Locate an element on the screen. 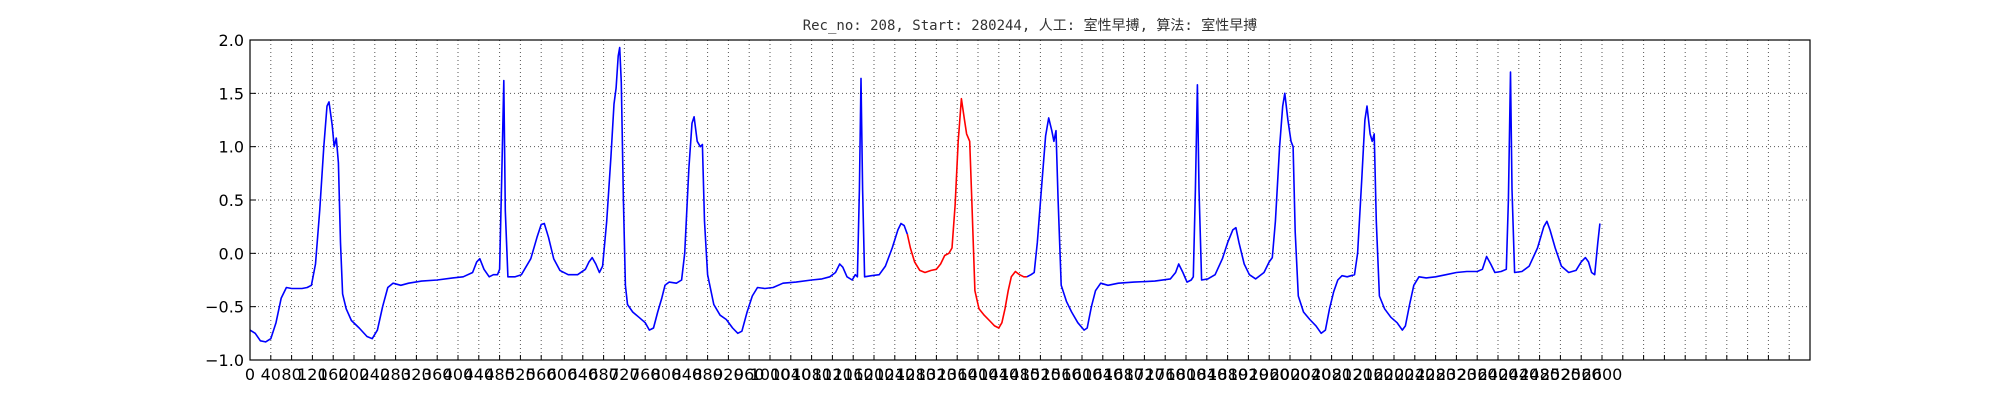 The width and height of the screenshot is (2000, 400). x-tick-label: 1800 is located at coordinates (1186, 374).